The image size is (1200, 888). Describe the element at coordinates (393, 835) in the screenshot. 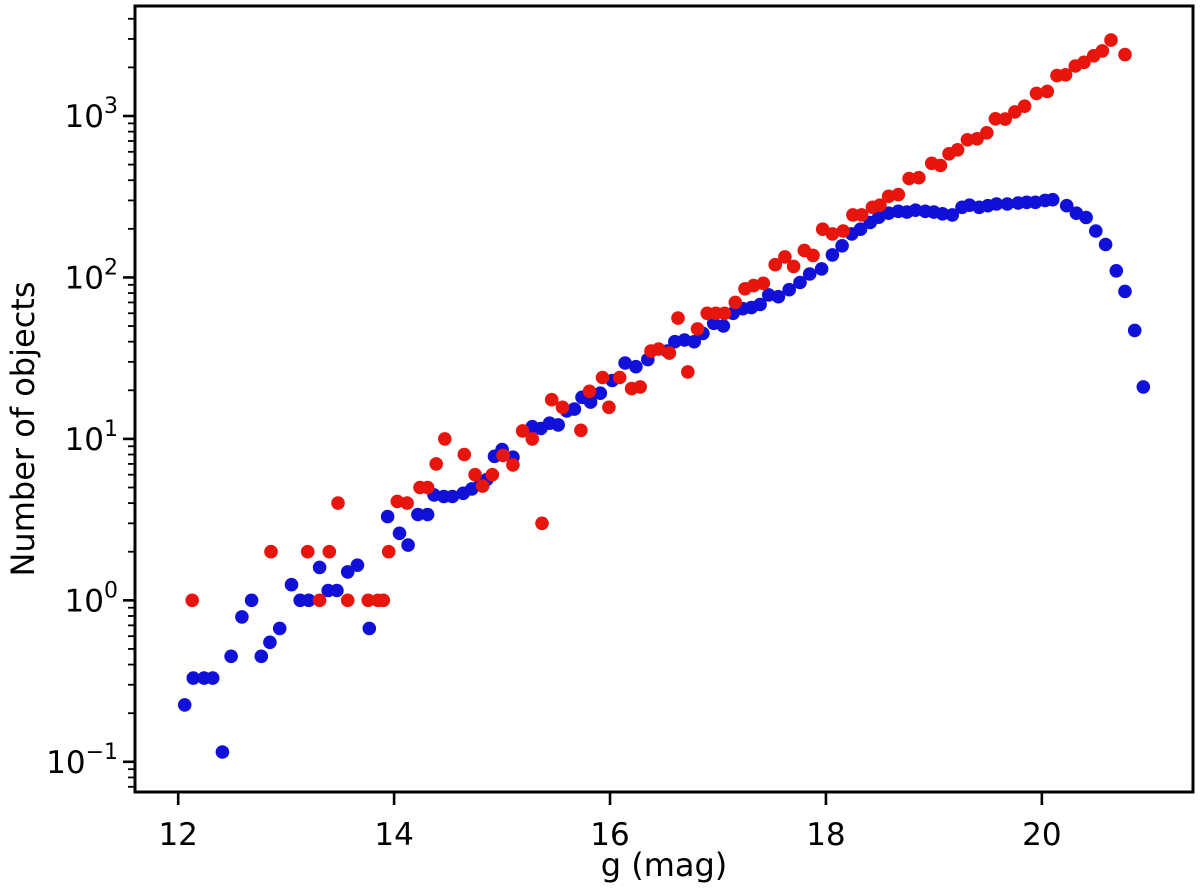

I see `x-tick-label: 14` at that location.